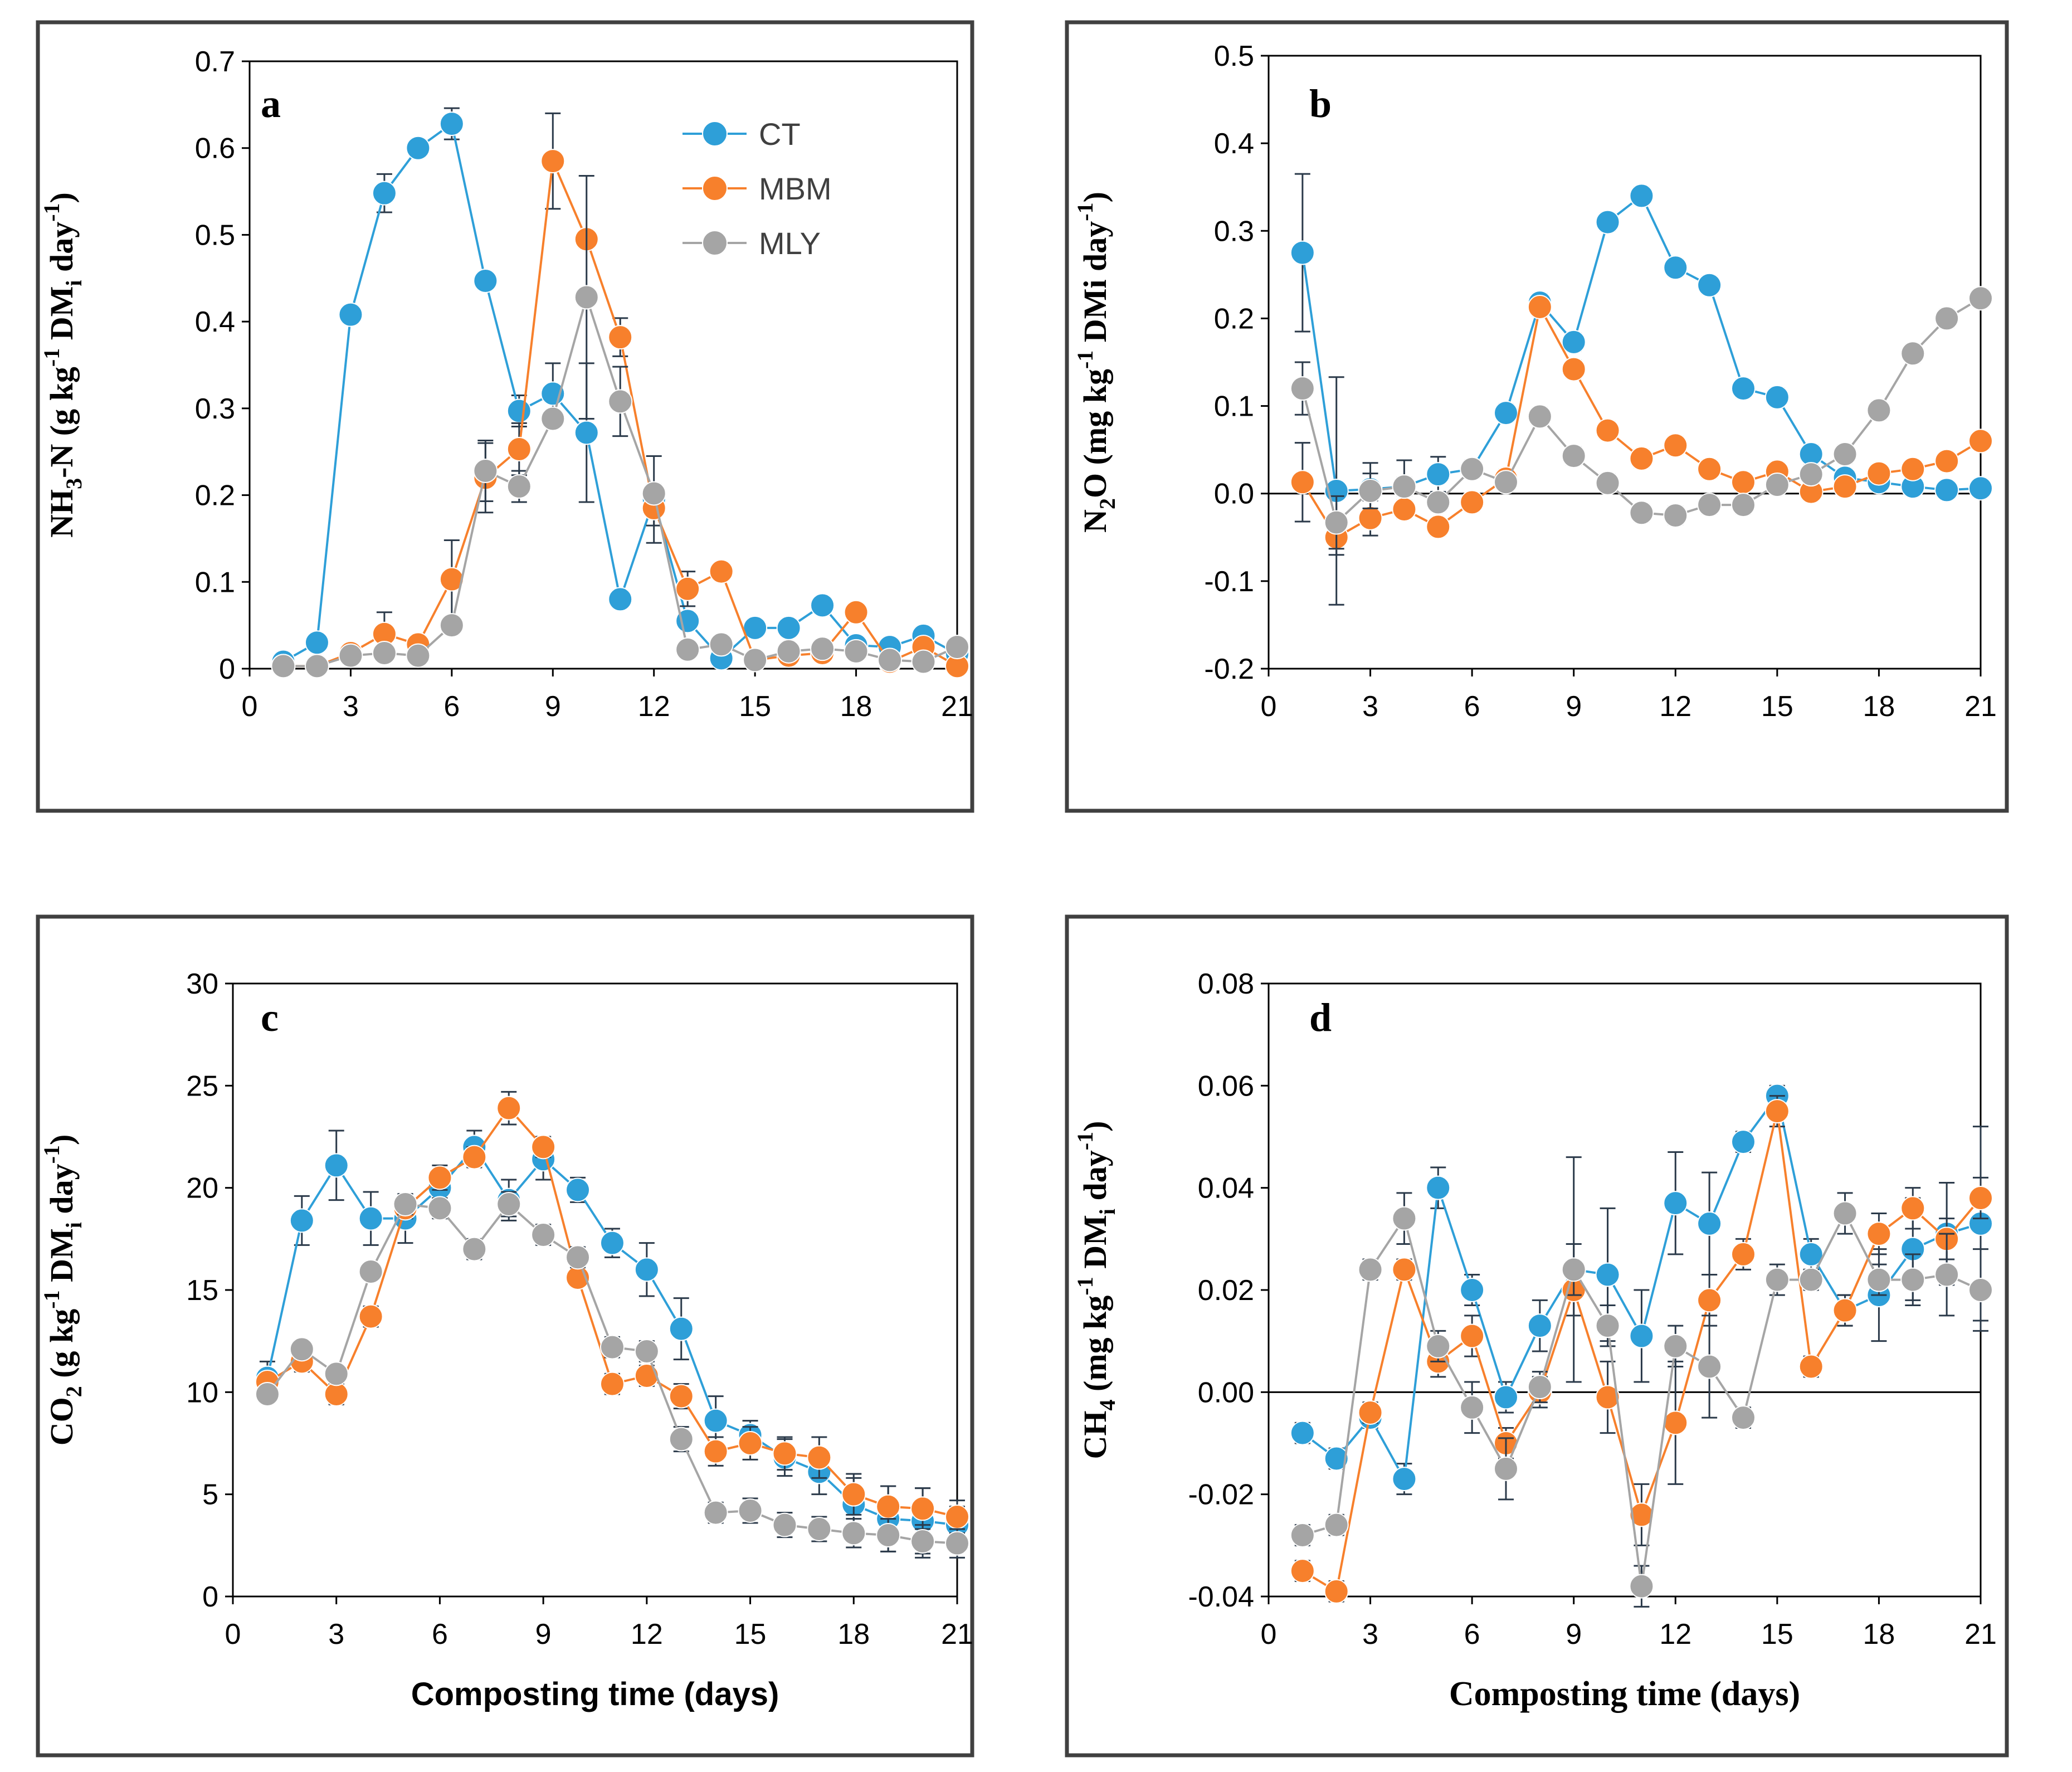 The height and width of the screenshot is (1772, 2072). I want to click on y-tick-label: 0.1, so click(1234, 407).